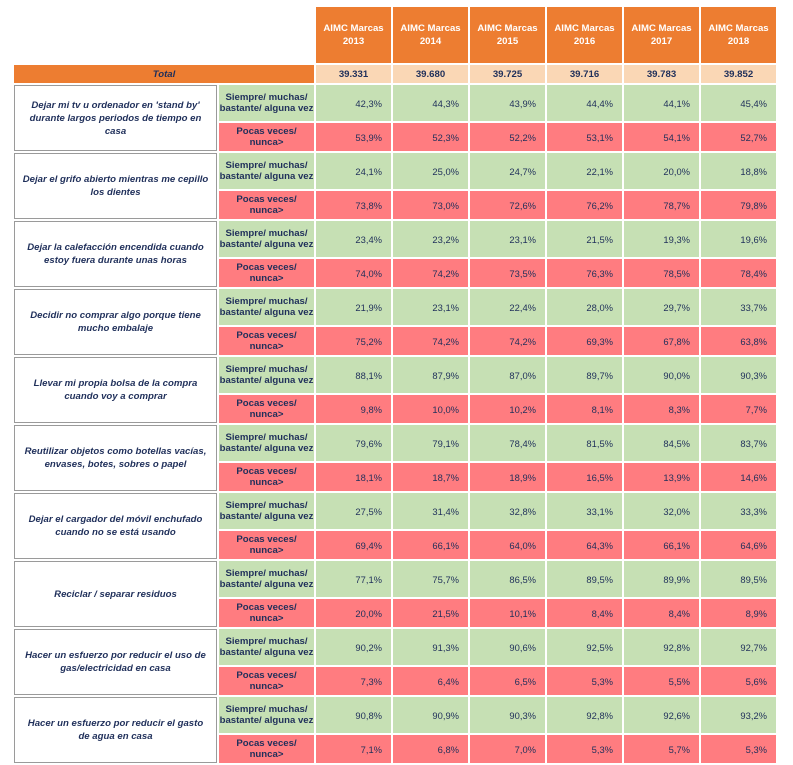 The image size is (793, 765). I want to click on question-label: Reciclar / separar residuos, so click(115, 594).